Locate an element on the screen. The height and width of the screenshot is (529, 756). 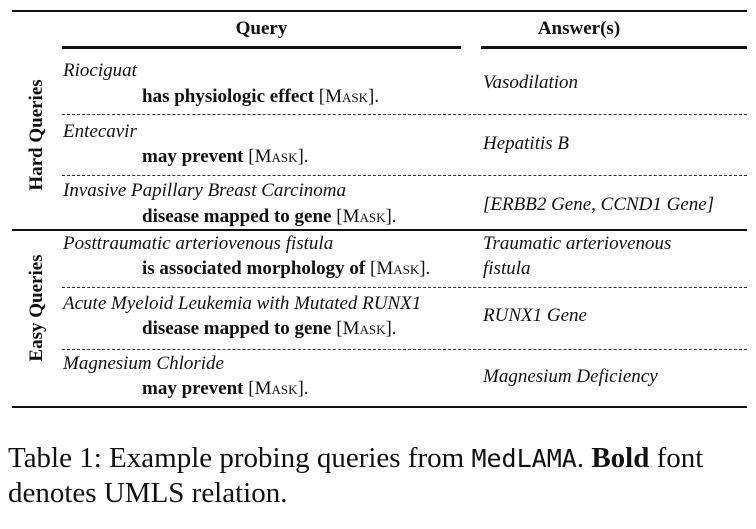
query-subject: Riociguat is located at coordinates (100, 70).